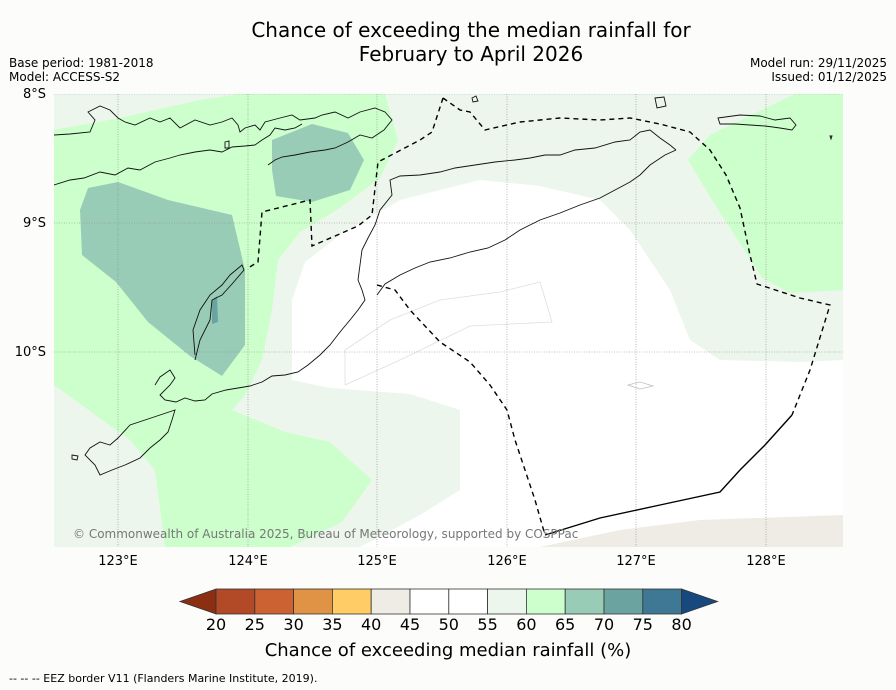 The width and height of the screenshot is (896, 690). Describe the element at coordinates (757, 122) in the screenshot. I see `coastline-wetar` at that location.